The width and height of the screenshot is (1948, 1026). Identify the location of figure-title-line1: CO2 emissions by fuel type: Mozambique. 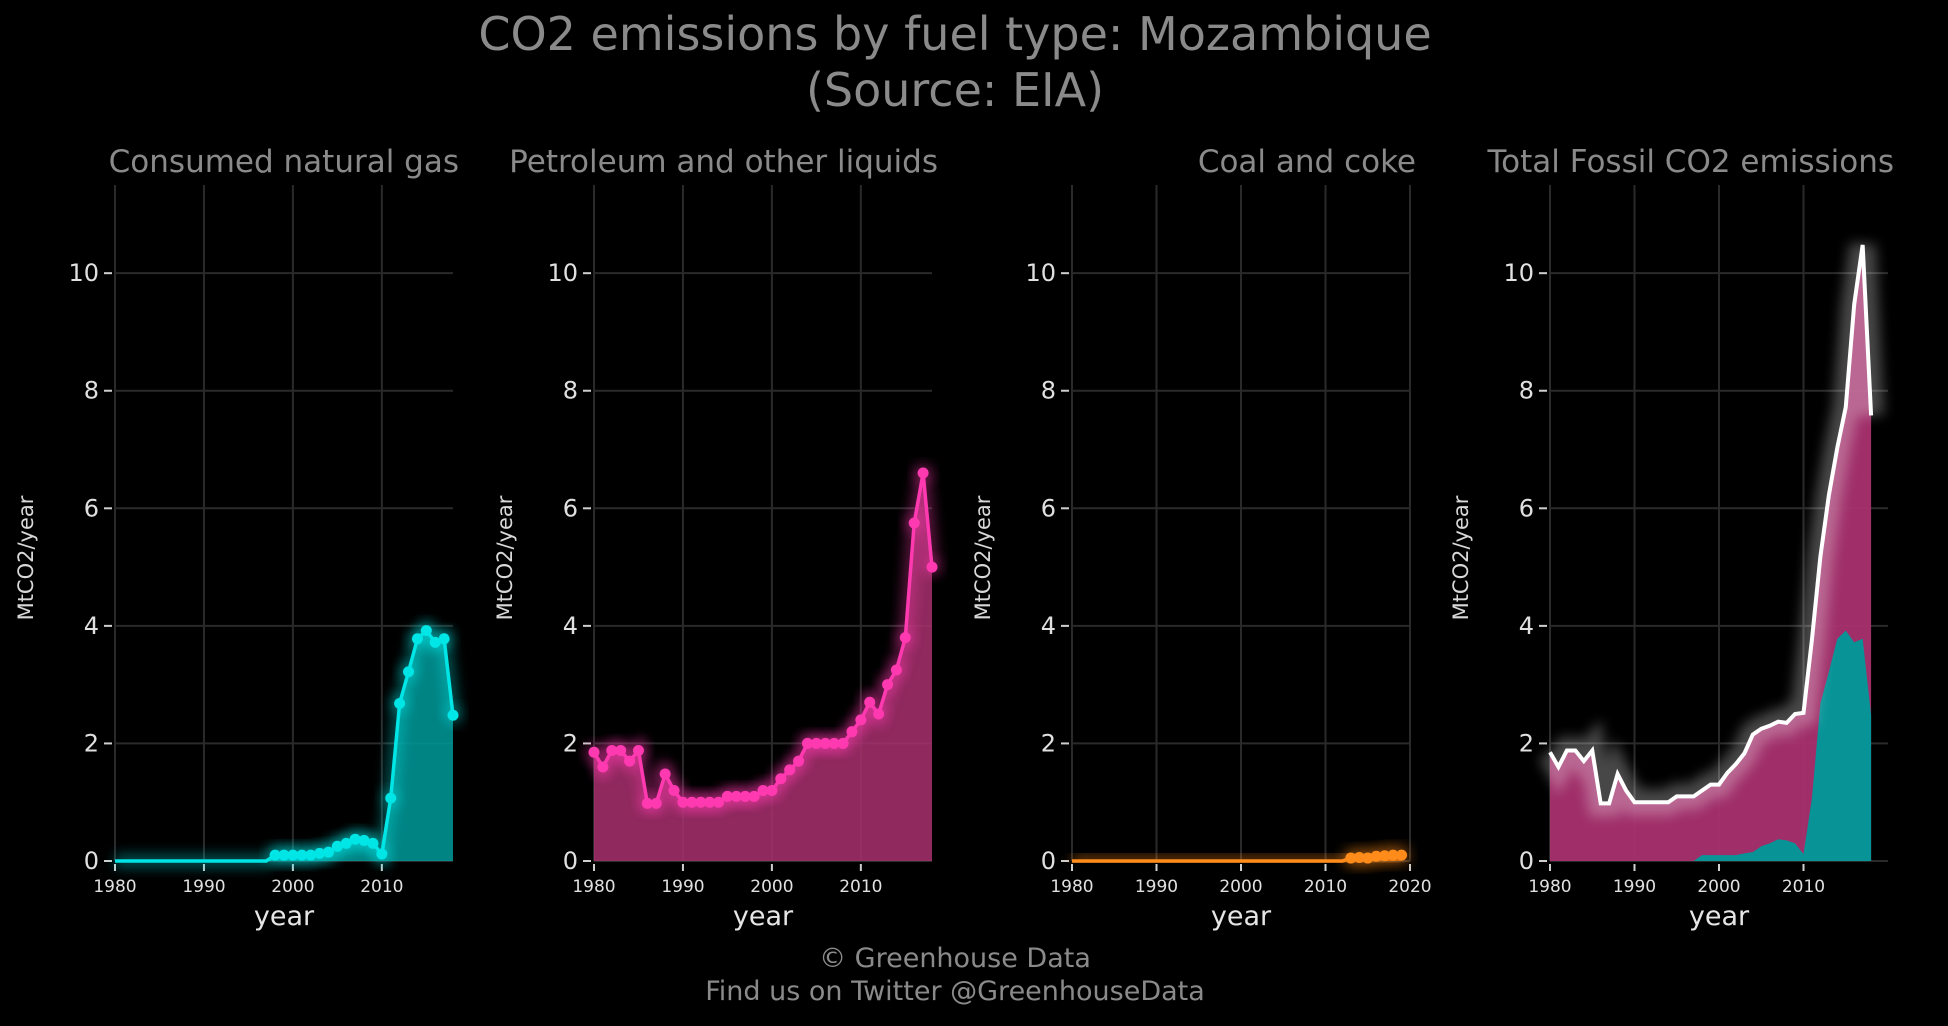
(955, 34).